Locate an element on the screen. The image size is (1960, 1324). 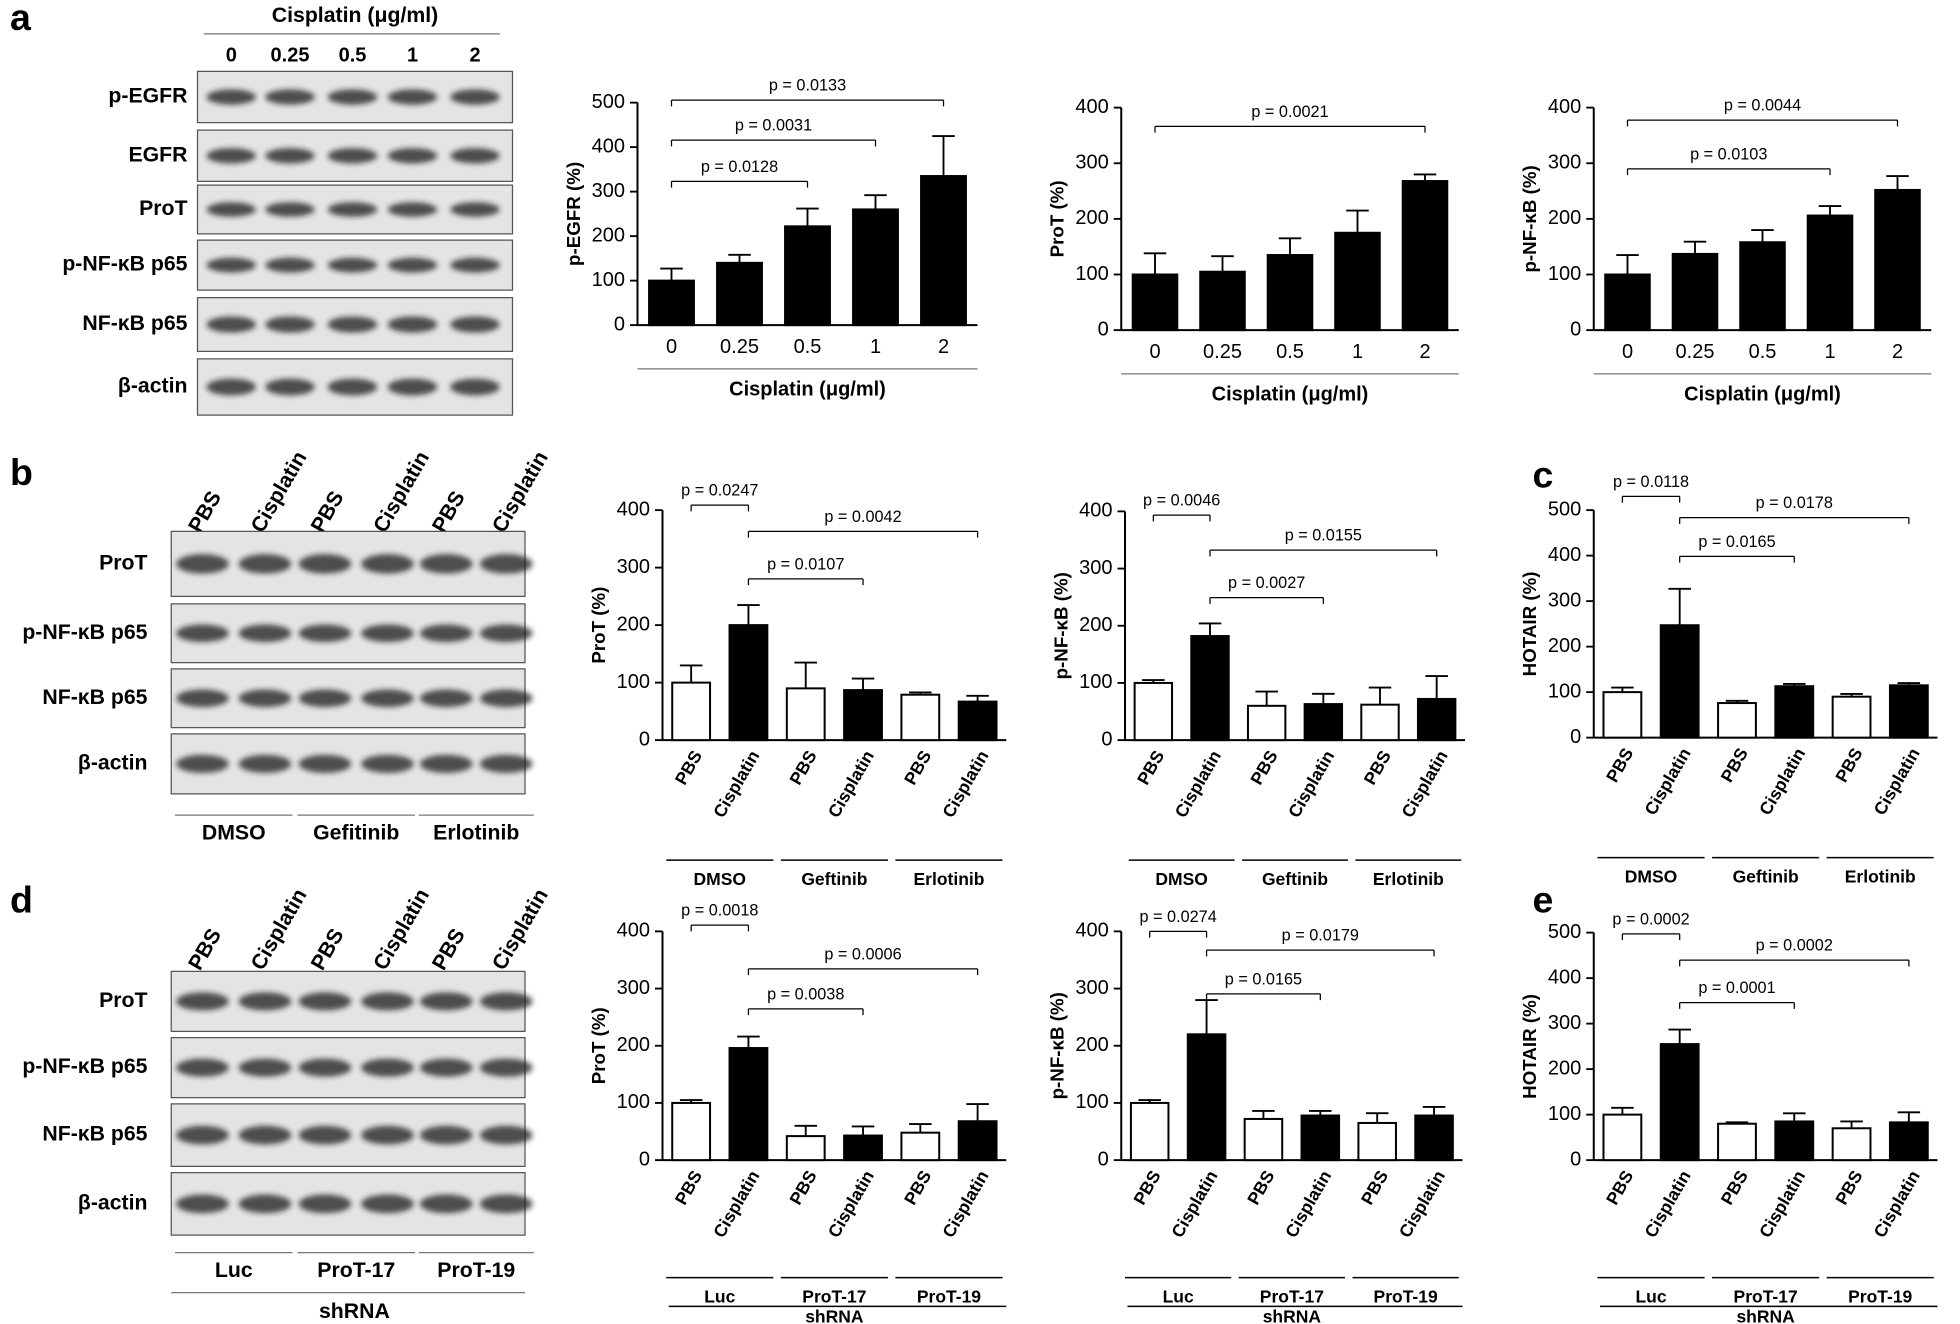
panel-letter: d is located at coordinates (21, 900).